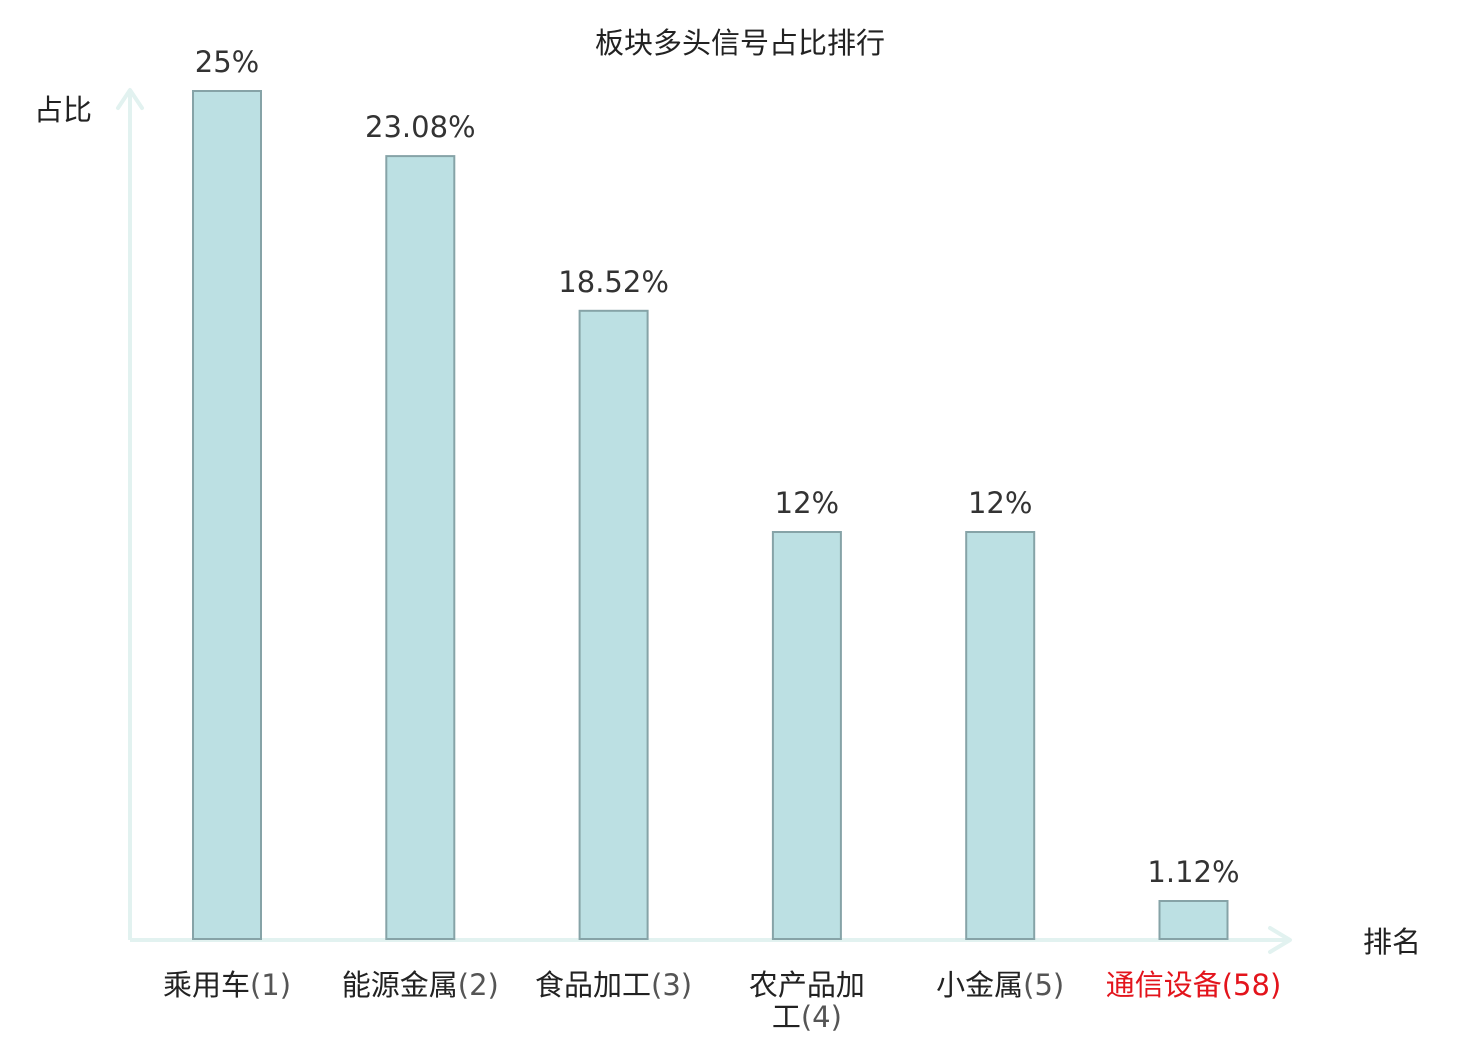  I want to click on category-rank: (4), so click(821, 1017).